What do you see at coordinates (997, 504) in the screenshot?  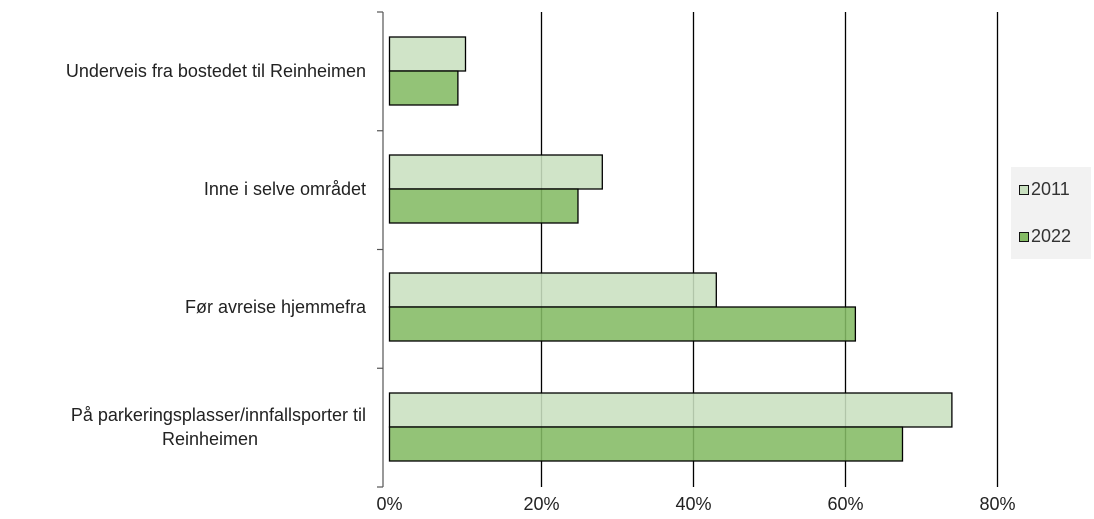 I see `x-tick-label: 80%` at bounding box center [997, 504].